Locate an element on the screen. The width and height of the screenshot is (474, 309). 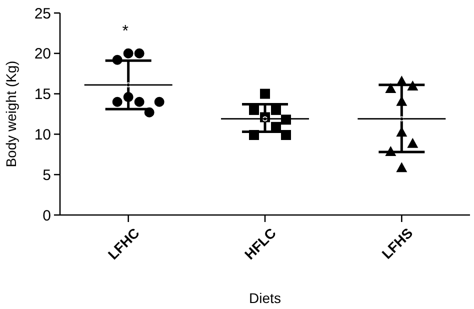
y-tick-label: 25 is located at coordinates (42, 13).